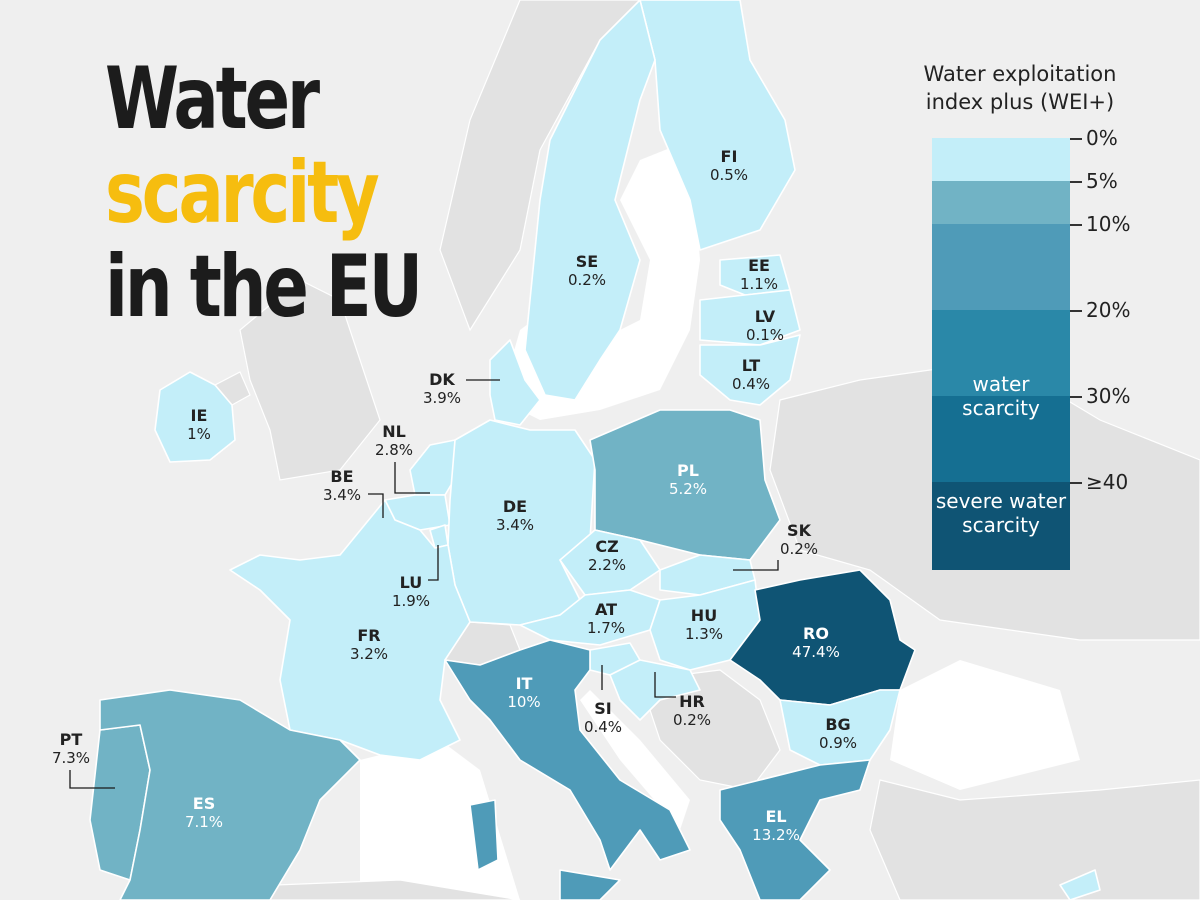 This screenshot has height=900, width=1200. What do you see at coordinates (442, 388) in the screenshot?
I see `label-dk: DK 3.9%` at bounding box center [442, 388].